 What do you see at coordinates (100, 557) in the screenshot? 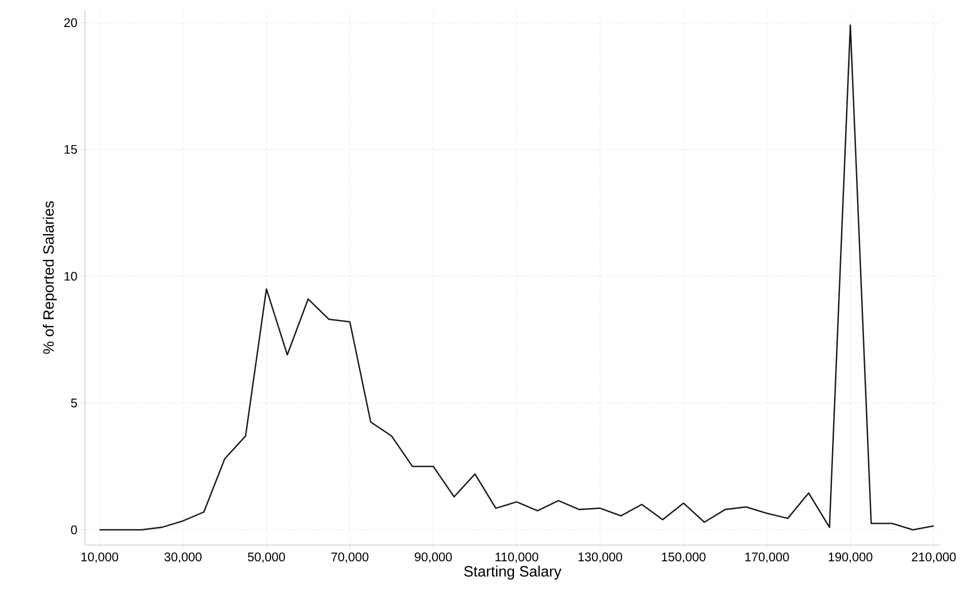
I see `x-tick-label: 10,000` at bounding box center [100, 557].